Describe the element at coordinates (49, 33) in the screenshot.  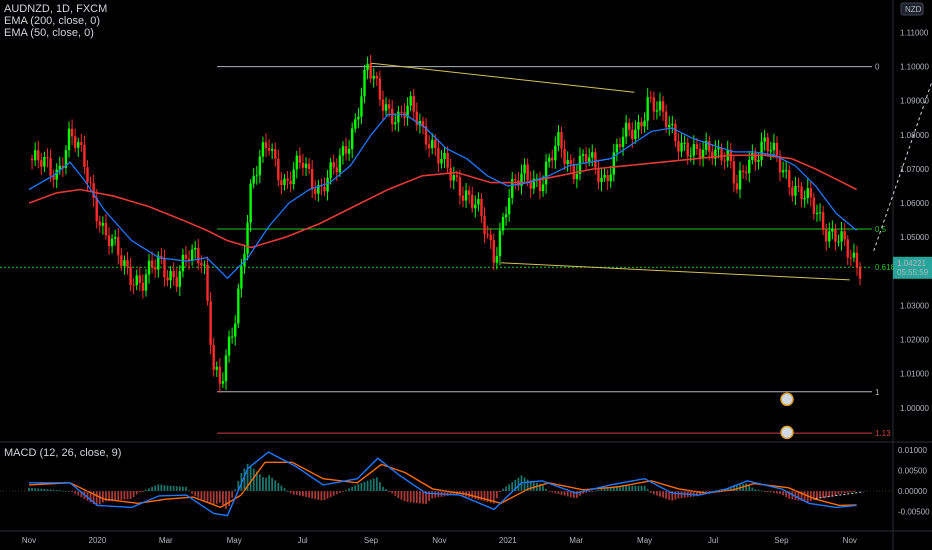
I see `ema50-label: EMA (50, close, 0)` at that location.